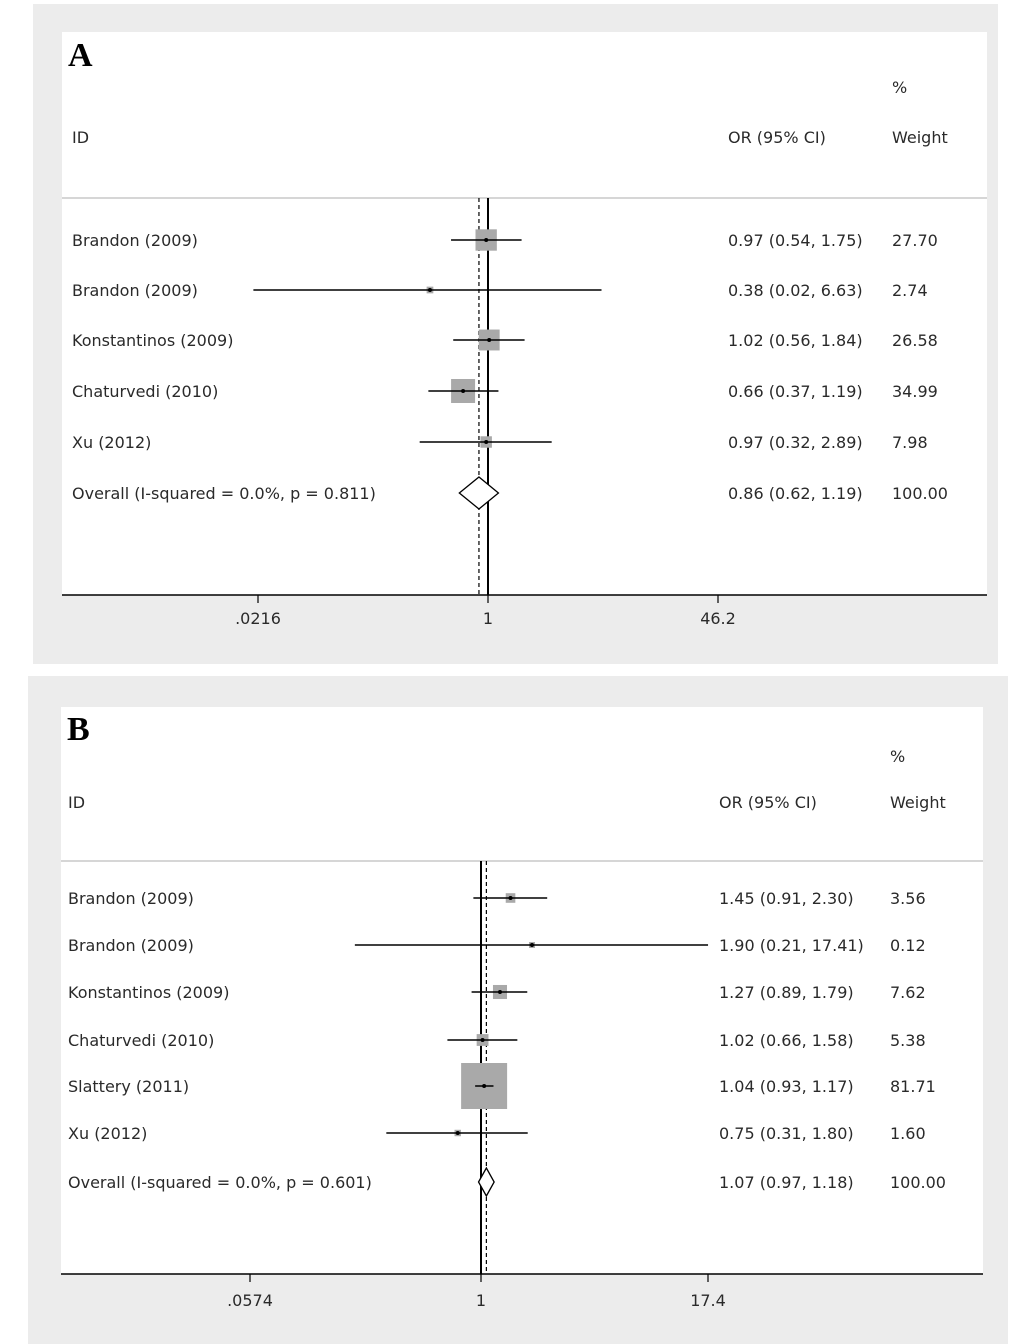 This screenshot has height=1344, width=1033. Describe the element at coordinates (908, 898) in the screenshot. I see `study-weight: 3.56` at that location.